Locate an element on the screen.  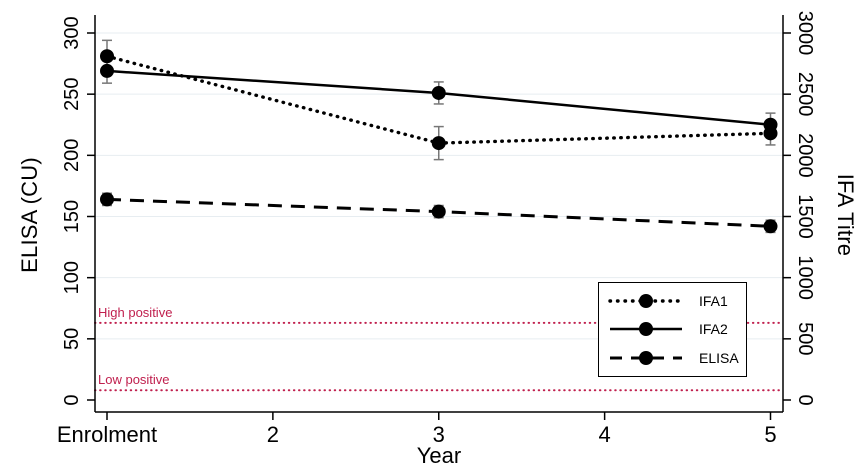
x-tick-label: 5 is located at coordinates (770, 434).